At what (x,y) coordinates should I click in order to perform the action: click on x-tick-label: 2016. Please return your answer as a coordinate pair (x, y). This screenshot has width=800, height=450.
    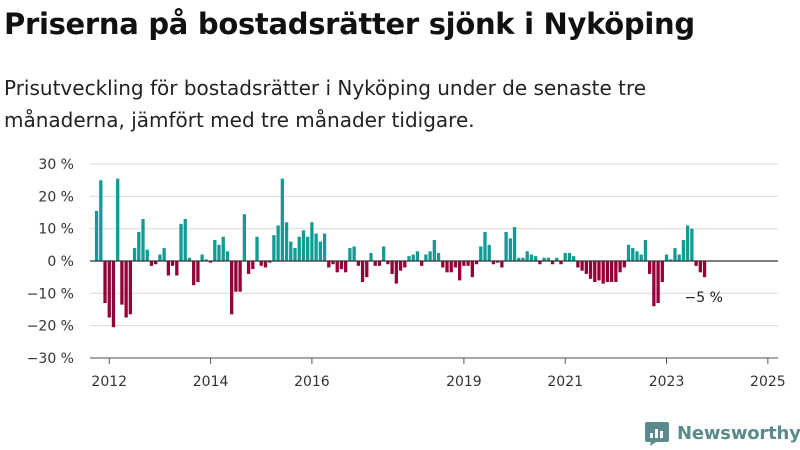
    Looking at the image, I should click on (312, 382).